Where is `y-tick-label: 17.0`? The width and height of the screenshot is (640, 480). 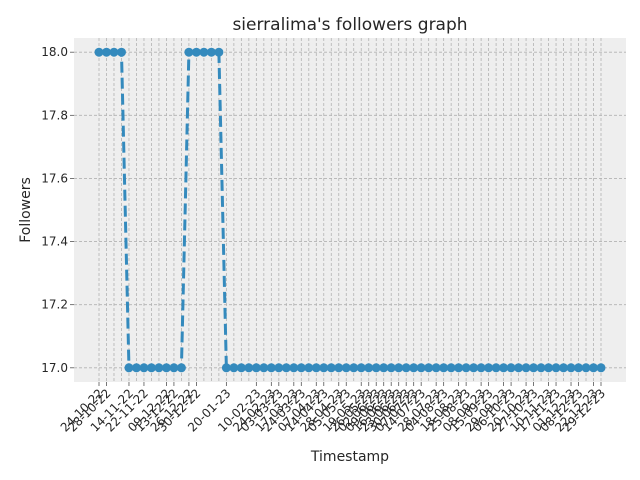
y-tick-label: 17.0 is located at coordinates (54, 368).